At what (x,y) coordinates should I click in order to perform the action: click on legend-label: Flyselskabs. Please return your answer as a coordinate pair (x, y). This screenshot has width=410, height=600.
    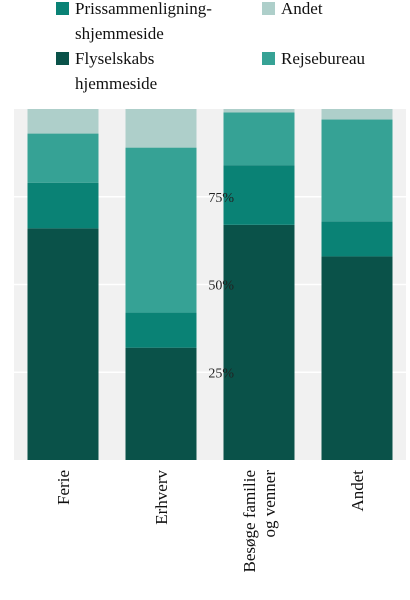
    Looking at the image, I should click on (114, 58).